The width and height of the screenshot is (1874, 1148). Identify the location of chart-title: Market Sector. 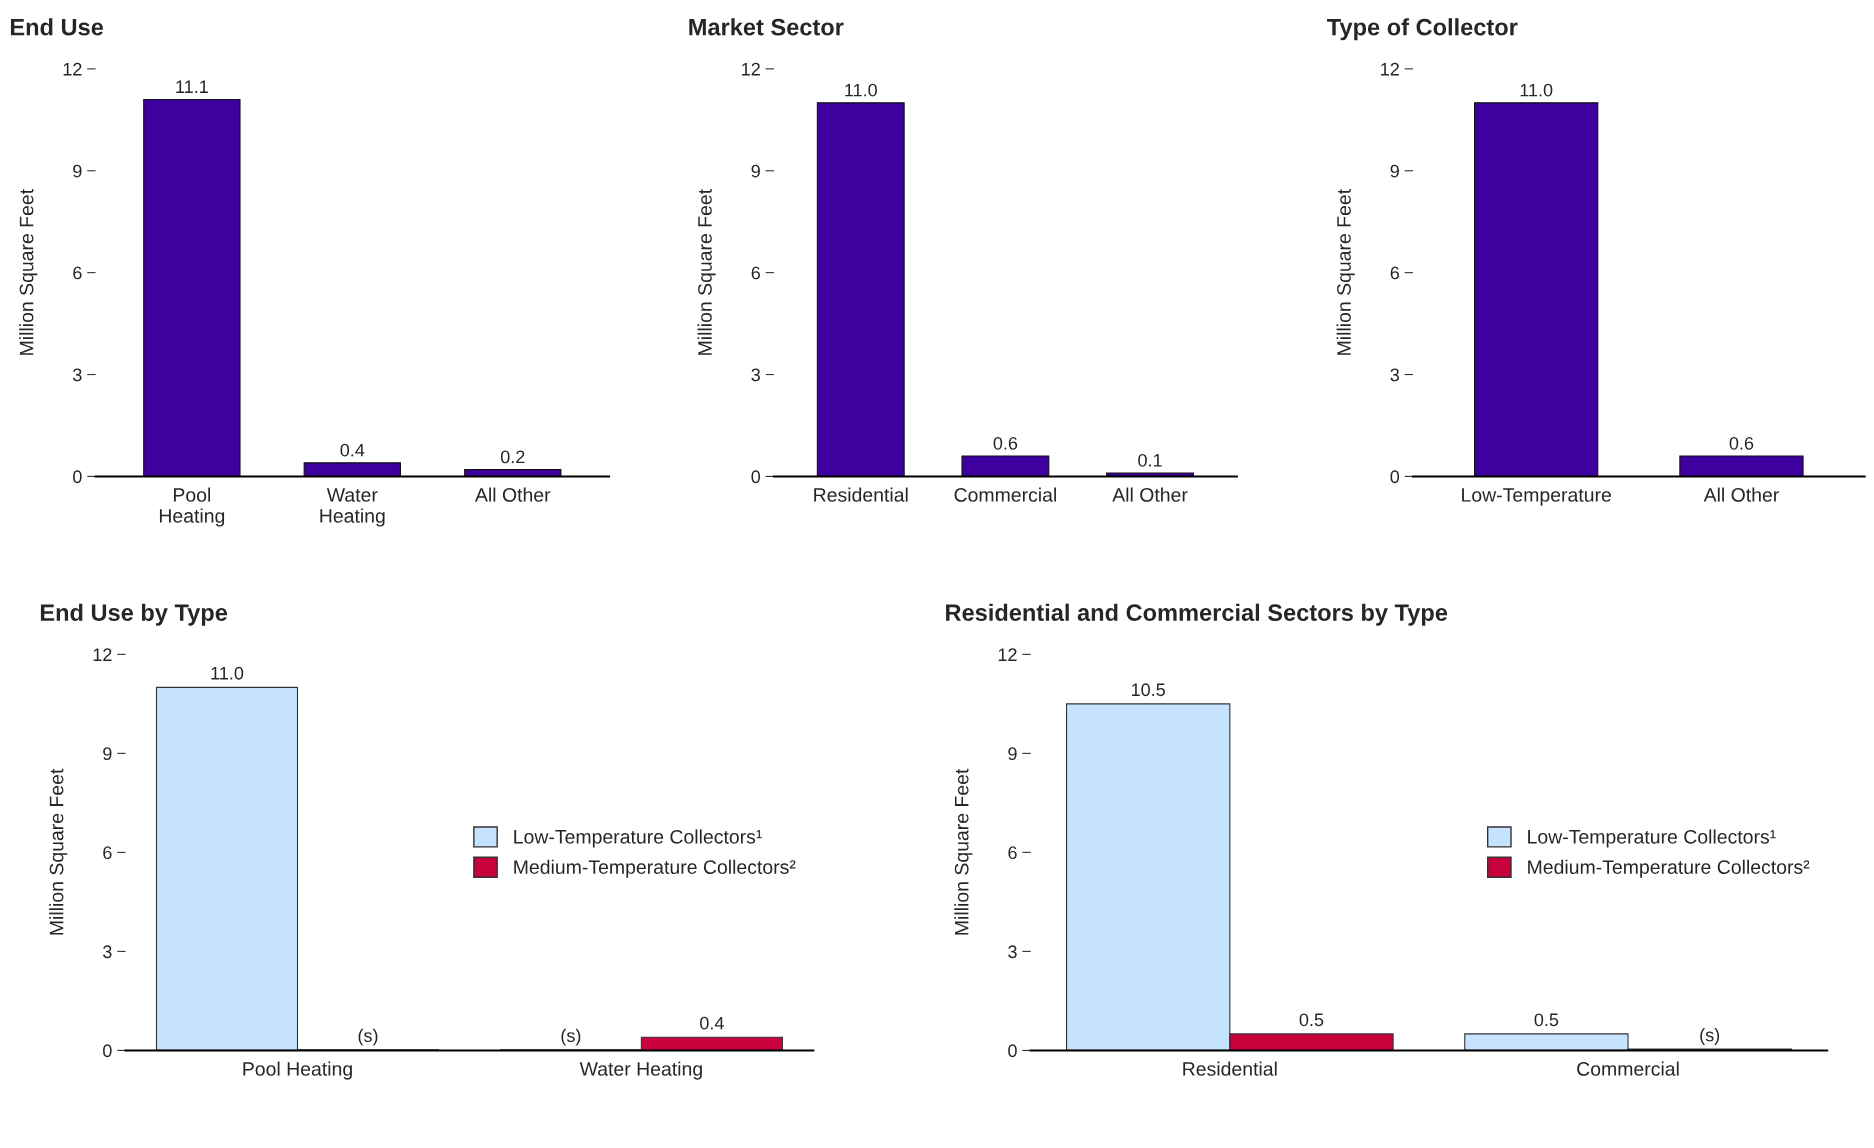
(766, 27).